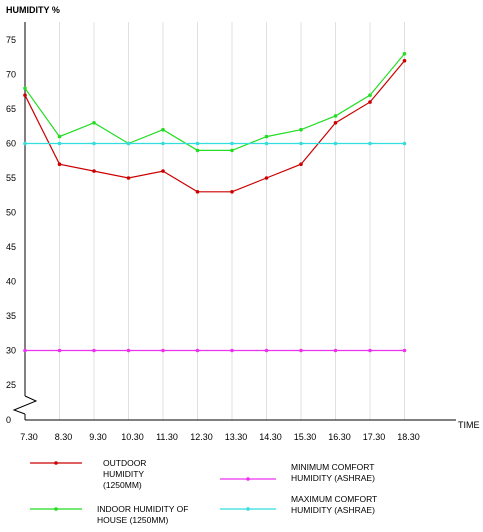  I want to click on legend-line: INDOOR HUMIDITY OF, so click(143, 509).